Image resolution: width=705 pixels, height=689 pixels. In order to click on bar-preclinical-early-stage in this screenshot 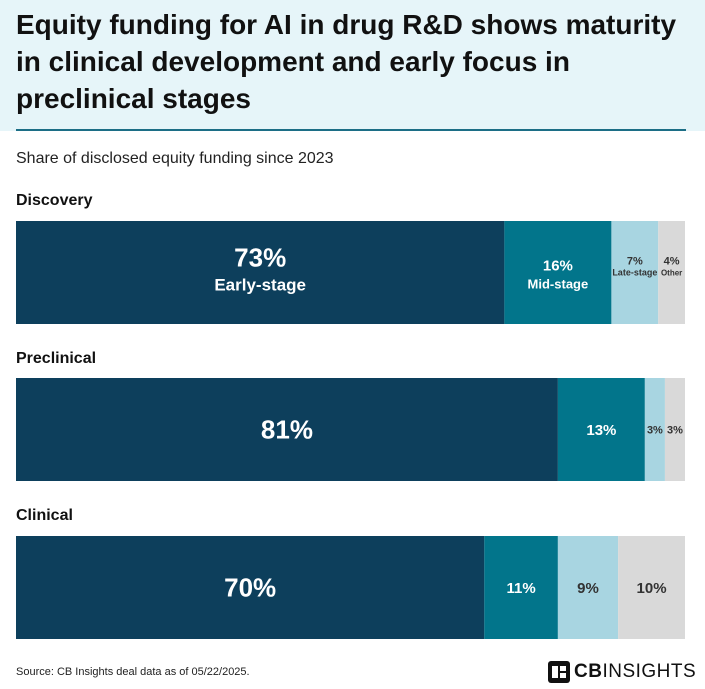, I will do `click(287, 429)`.